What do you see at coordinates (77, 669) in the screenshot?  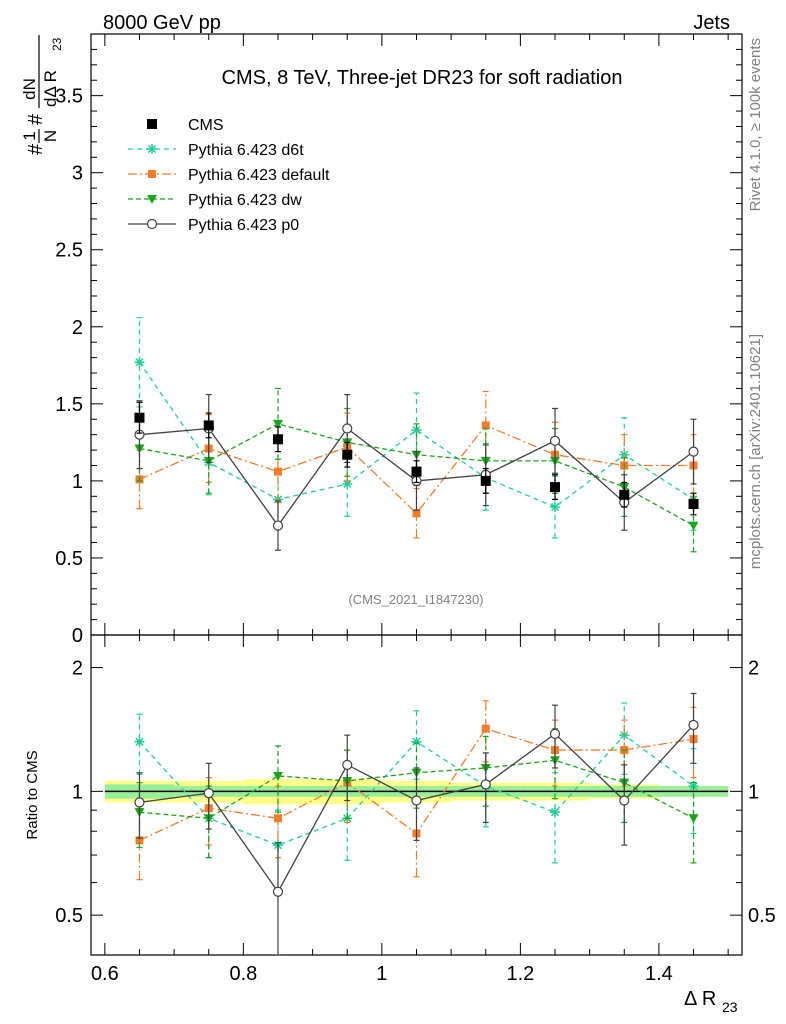 I see `ratio-y-tick-label: 2` at bounding box center [77, 669].